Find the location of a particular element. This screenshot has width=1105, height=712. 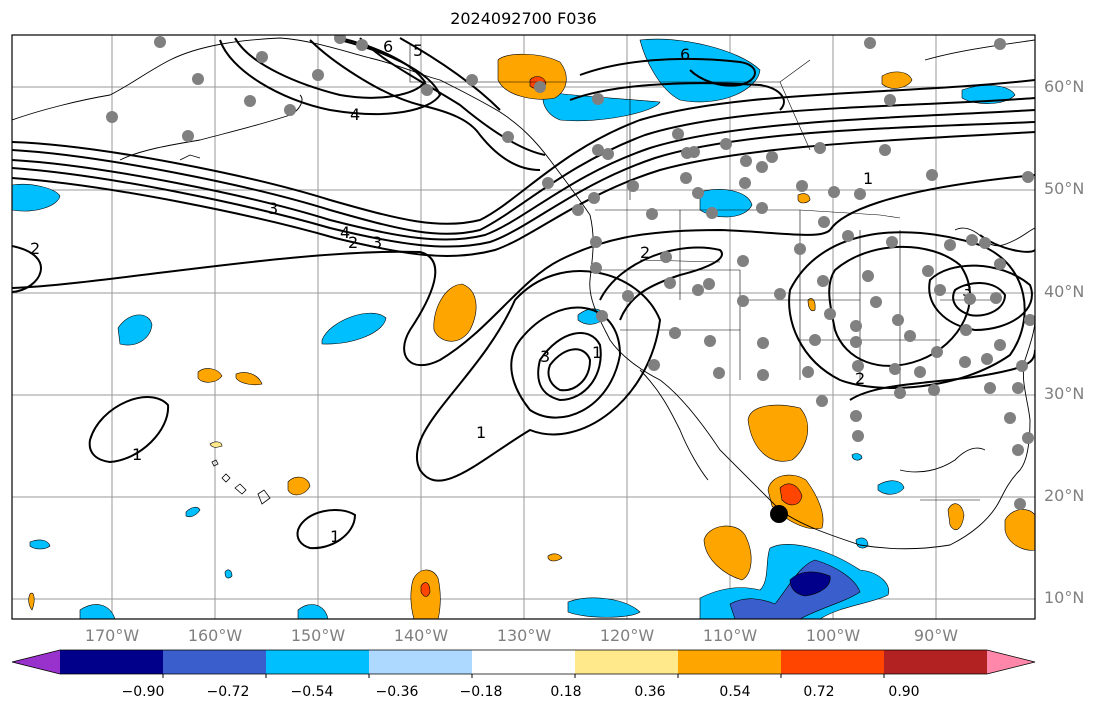

colorbar-extend-min is located at coordinates (36, 662).